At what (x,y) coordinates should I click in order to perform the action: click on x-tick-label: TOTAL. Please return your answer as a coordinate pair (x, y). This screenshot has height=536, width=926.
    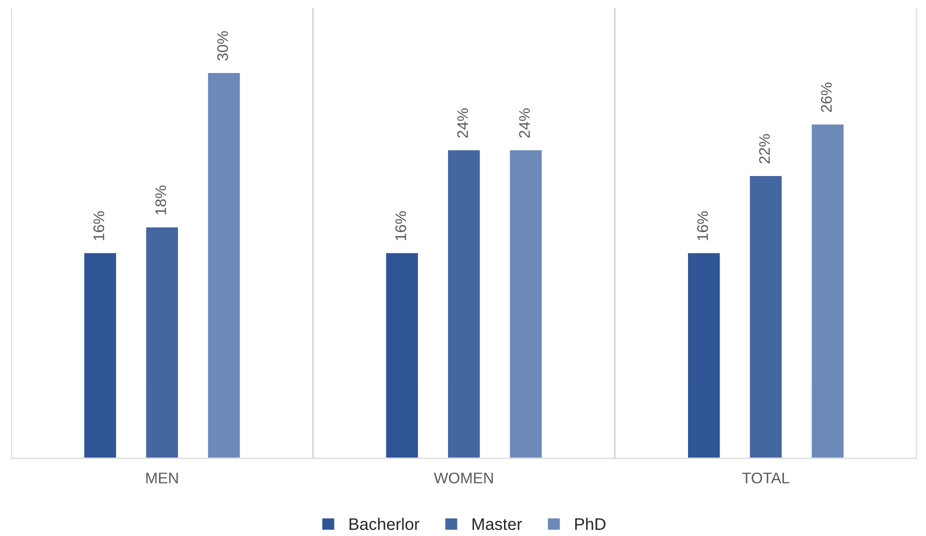
    Looking at the image, I should click on (766, 478).